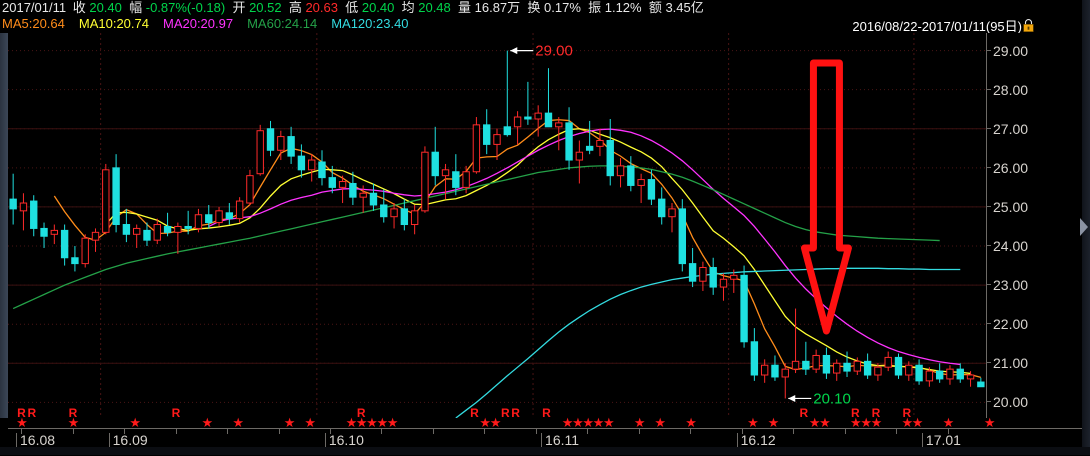 The width and height of the screenshot is (1090, 456). What do you see at coordinates (1028, 25) in the screenshot?
I see `lock-icon` at bounding box center [1028, 25].